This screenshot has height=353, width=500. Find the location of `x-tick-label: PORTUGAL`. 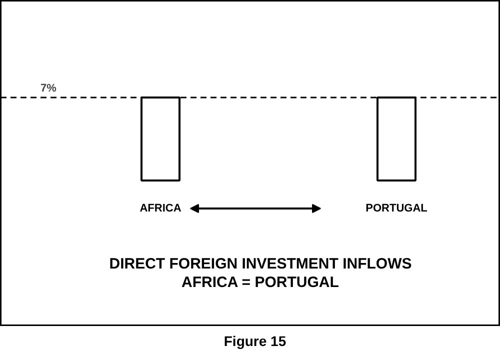

x-tick-label: PORTUGAL is located at coordinates (397, 208).